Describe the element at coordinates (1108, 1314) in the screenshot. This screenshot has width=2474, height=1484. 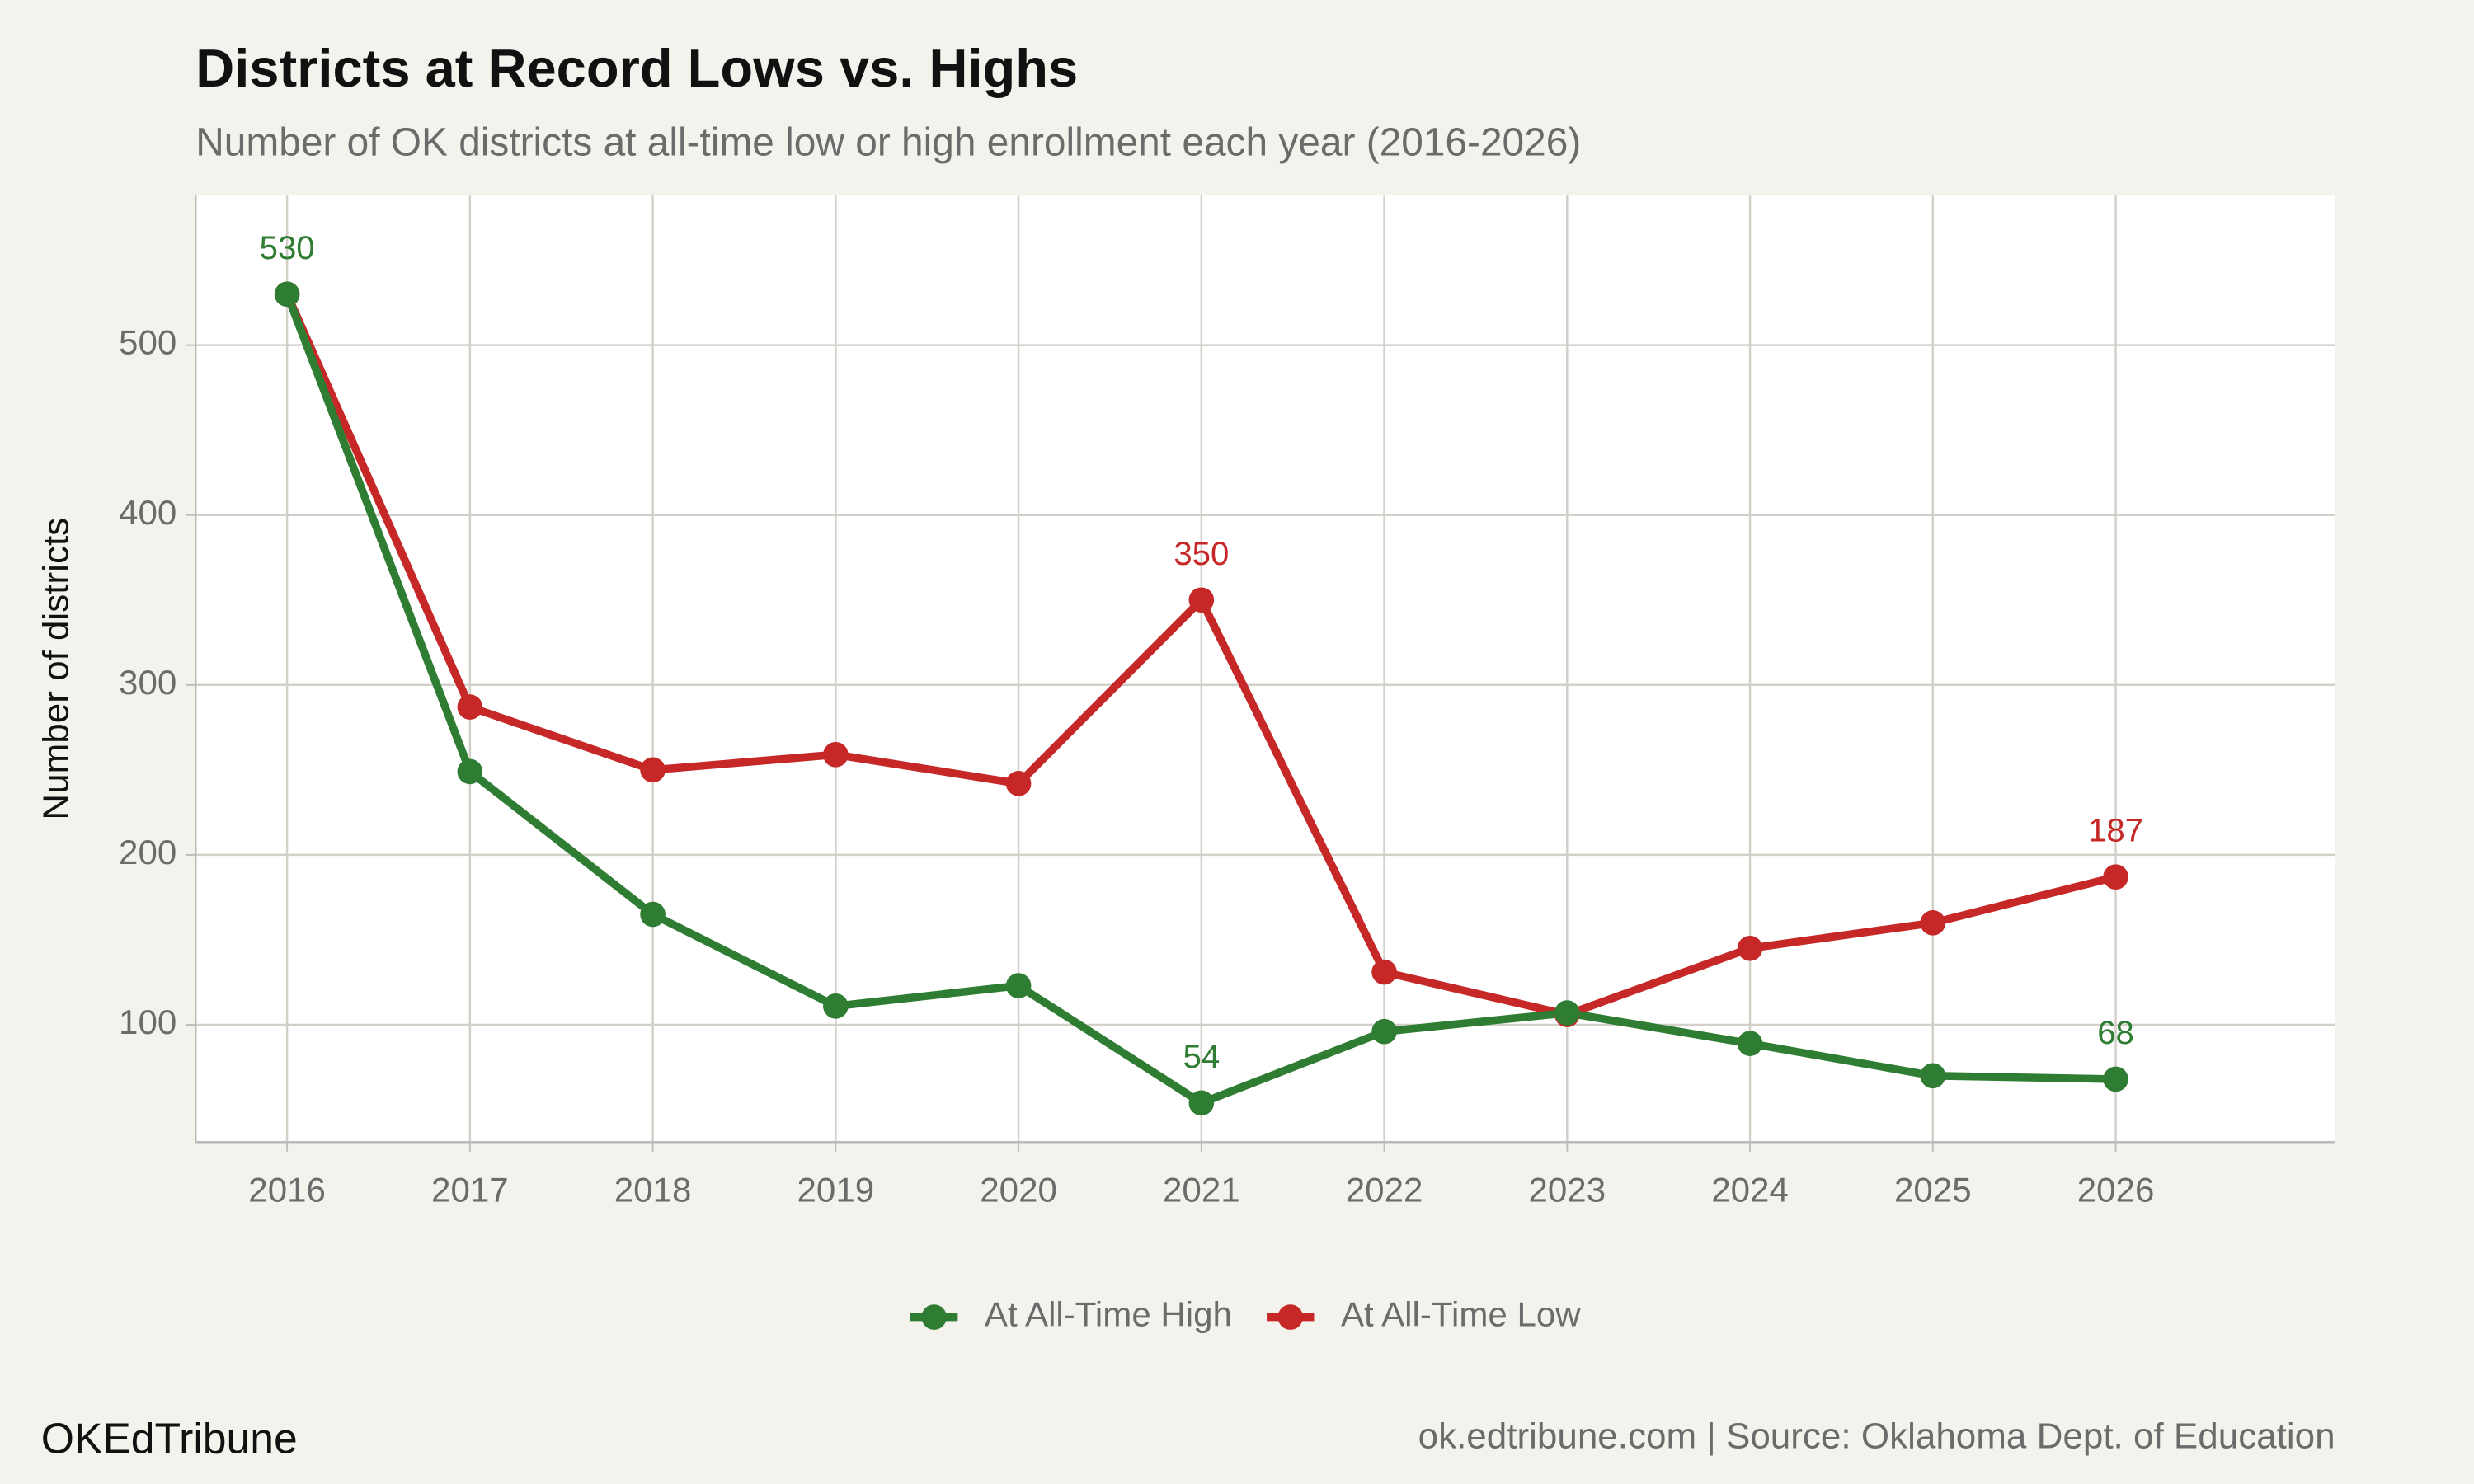
I see `legend-label: At All-Time High` at that location.